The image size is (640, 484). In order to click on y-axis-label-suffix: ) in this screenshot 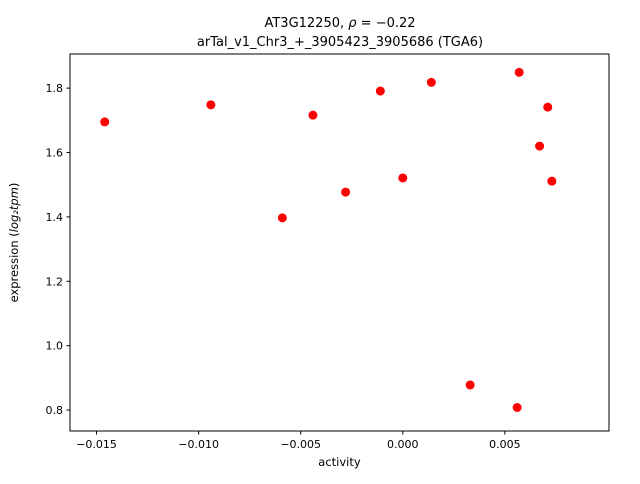, I will do `click(14, 185)`.